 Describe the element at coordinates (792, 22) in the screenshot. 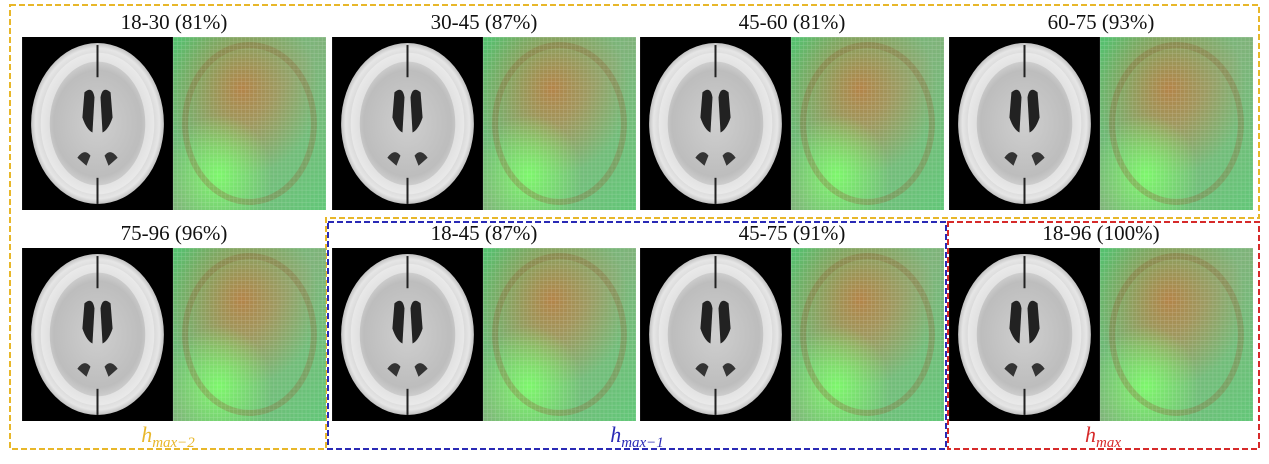

I see `panel-title: 45-60 (81%)` at that location.